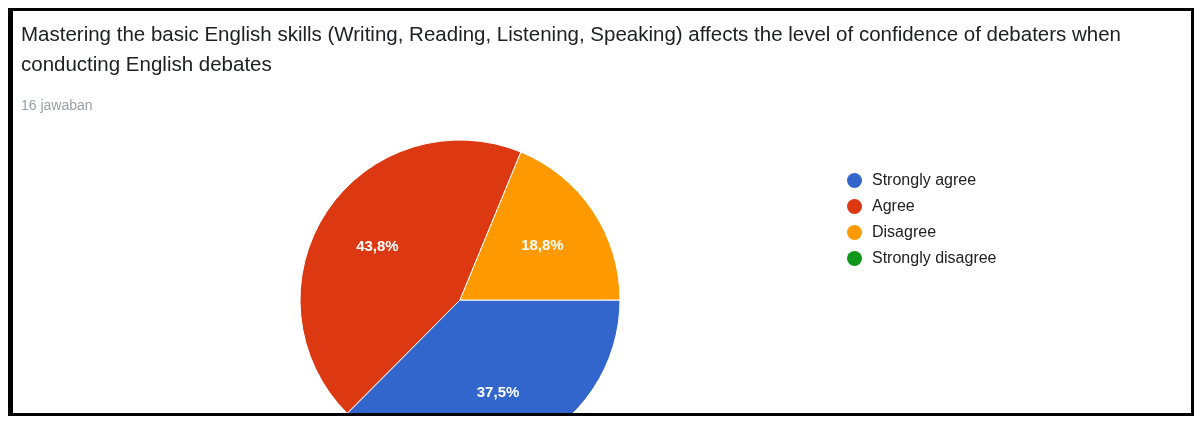  Describe the element at coordinates (377, 245) in the screenshot. I see `data-label: 43,8%` at that location.